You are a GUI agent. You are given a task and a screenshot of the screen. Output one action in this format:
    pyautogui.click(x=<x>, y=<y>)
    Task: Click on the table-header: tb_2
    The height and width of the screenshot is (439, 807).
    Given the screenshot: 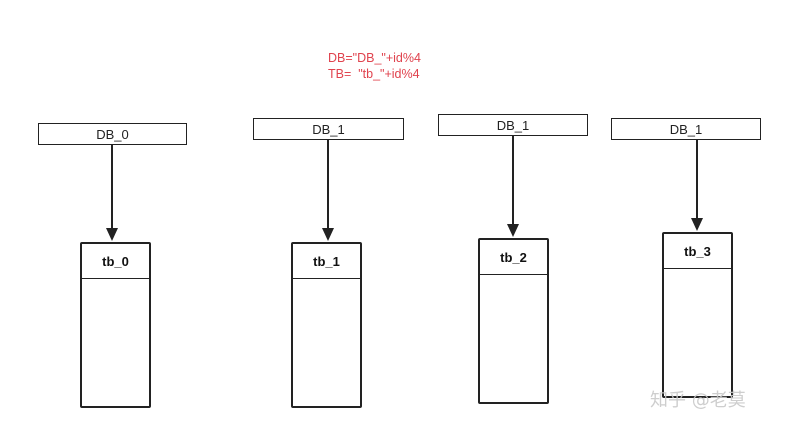 What is the action you would take?
    pyautogui.click(x=513, y=257)
    